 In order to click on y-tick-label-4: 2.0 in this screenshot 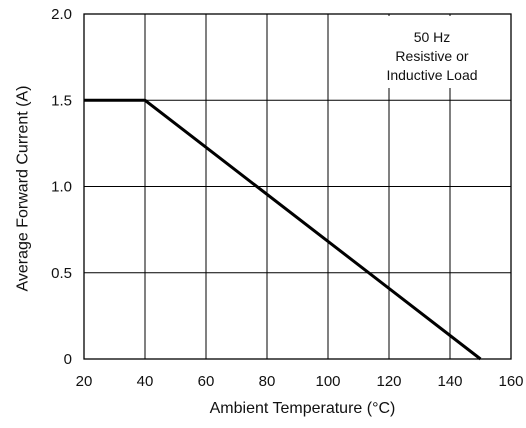, I will do `click(61, 14)`.